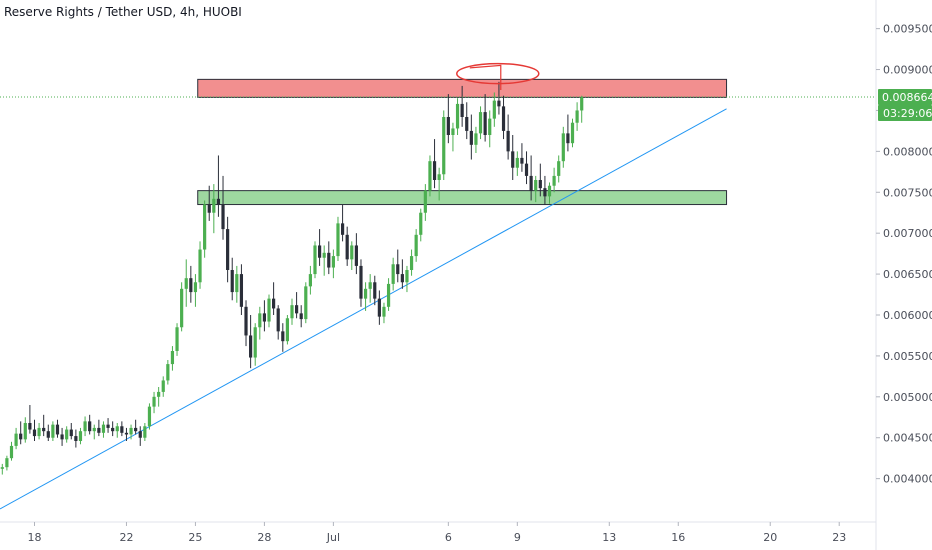  I want to click on x-tick-label: 18, so click(34, 537).